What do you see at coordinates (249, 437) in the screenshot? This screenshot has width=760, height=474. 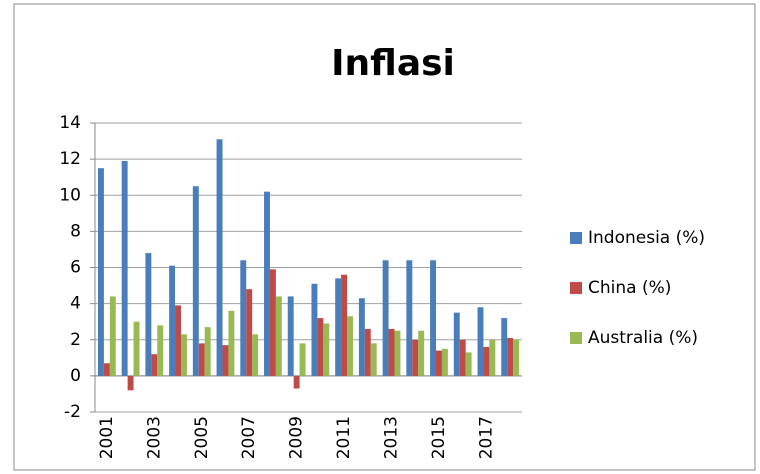 I see `x-tick-label: 2007` at bounding box center [249, 437].